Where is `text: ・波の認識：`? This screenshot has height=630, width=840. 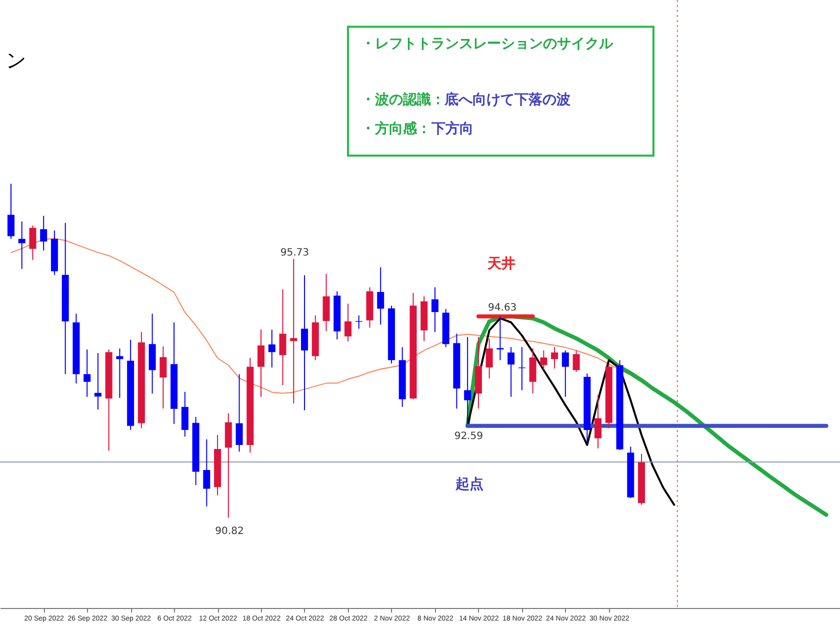
text: ・波の認識： is located at coordinates (403, 99).